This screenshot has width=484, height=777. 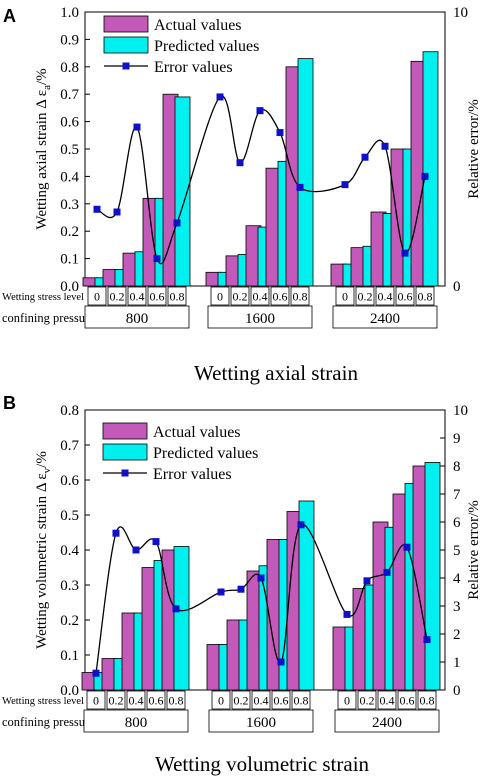 What do you see at coordinates (69, 232) in the screenshot?
I see `y-tick-label: 0.2` at bounding box center [69, 232].